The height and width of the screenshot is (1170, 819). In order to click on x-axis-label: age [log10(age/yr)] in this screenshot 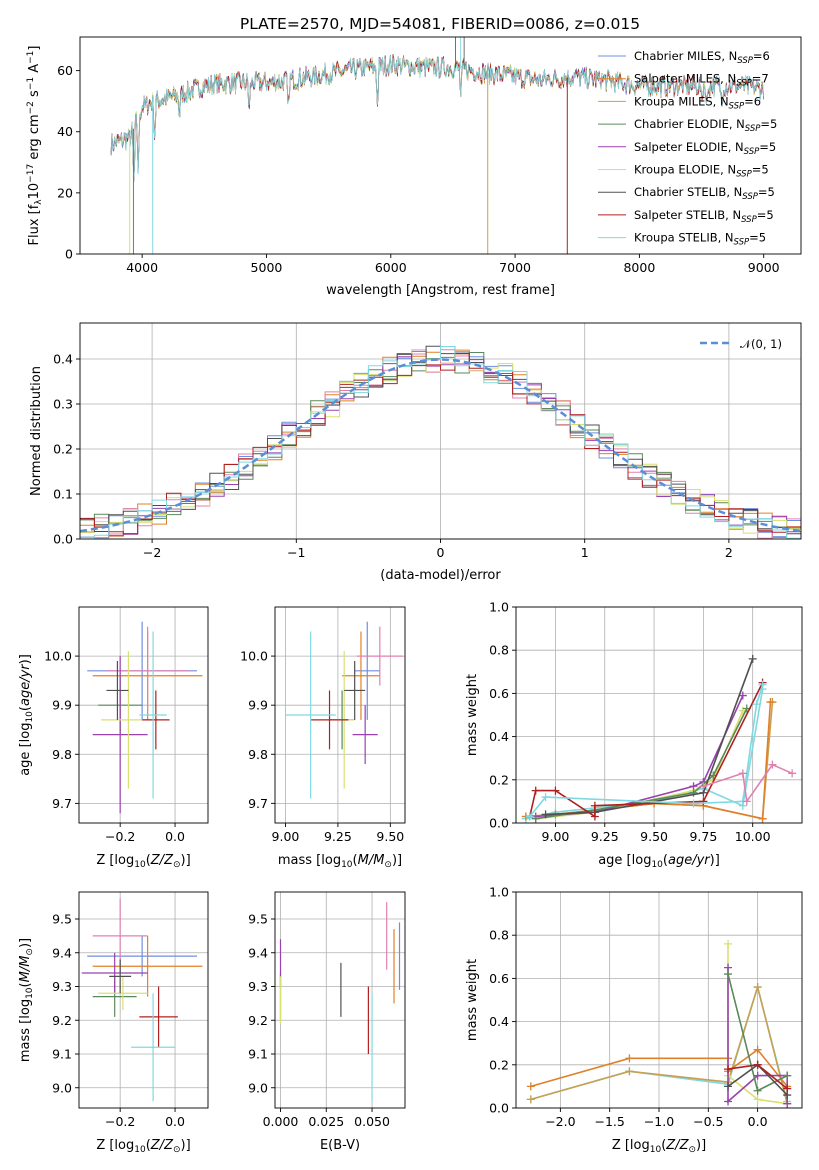, I will do `click(659, 861)`.